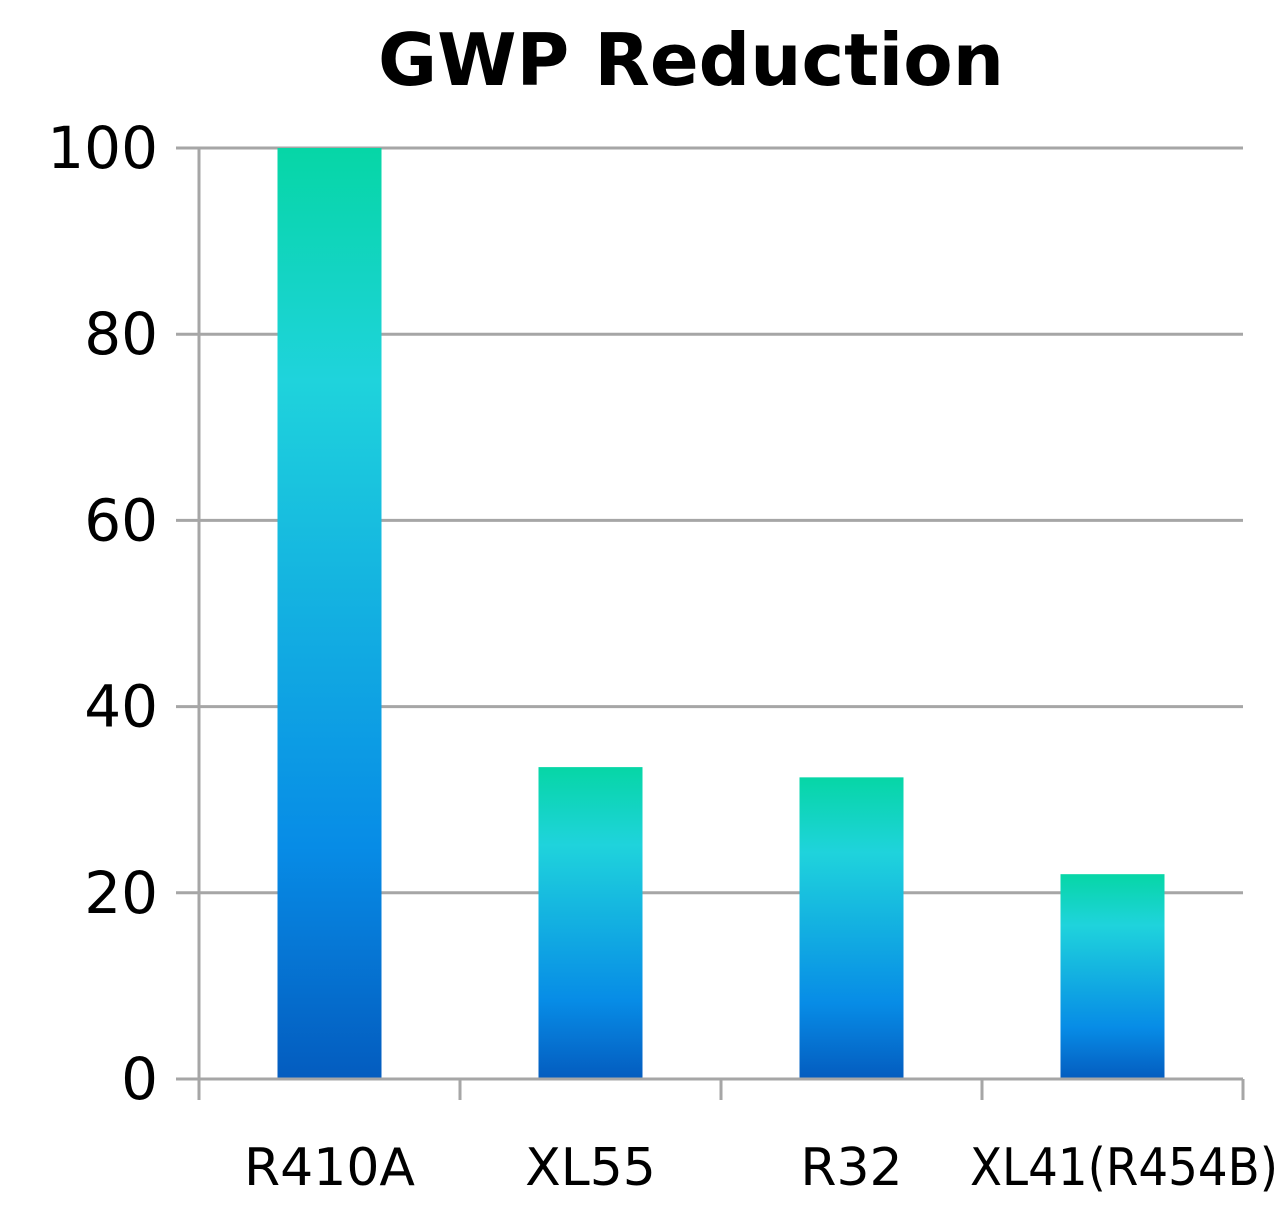 This screenshot has width=1282, height=1223. Describe the element at coordinates (1112, 976) in the screenshot. I see `bar-xl41-r454b-` at that location.